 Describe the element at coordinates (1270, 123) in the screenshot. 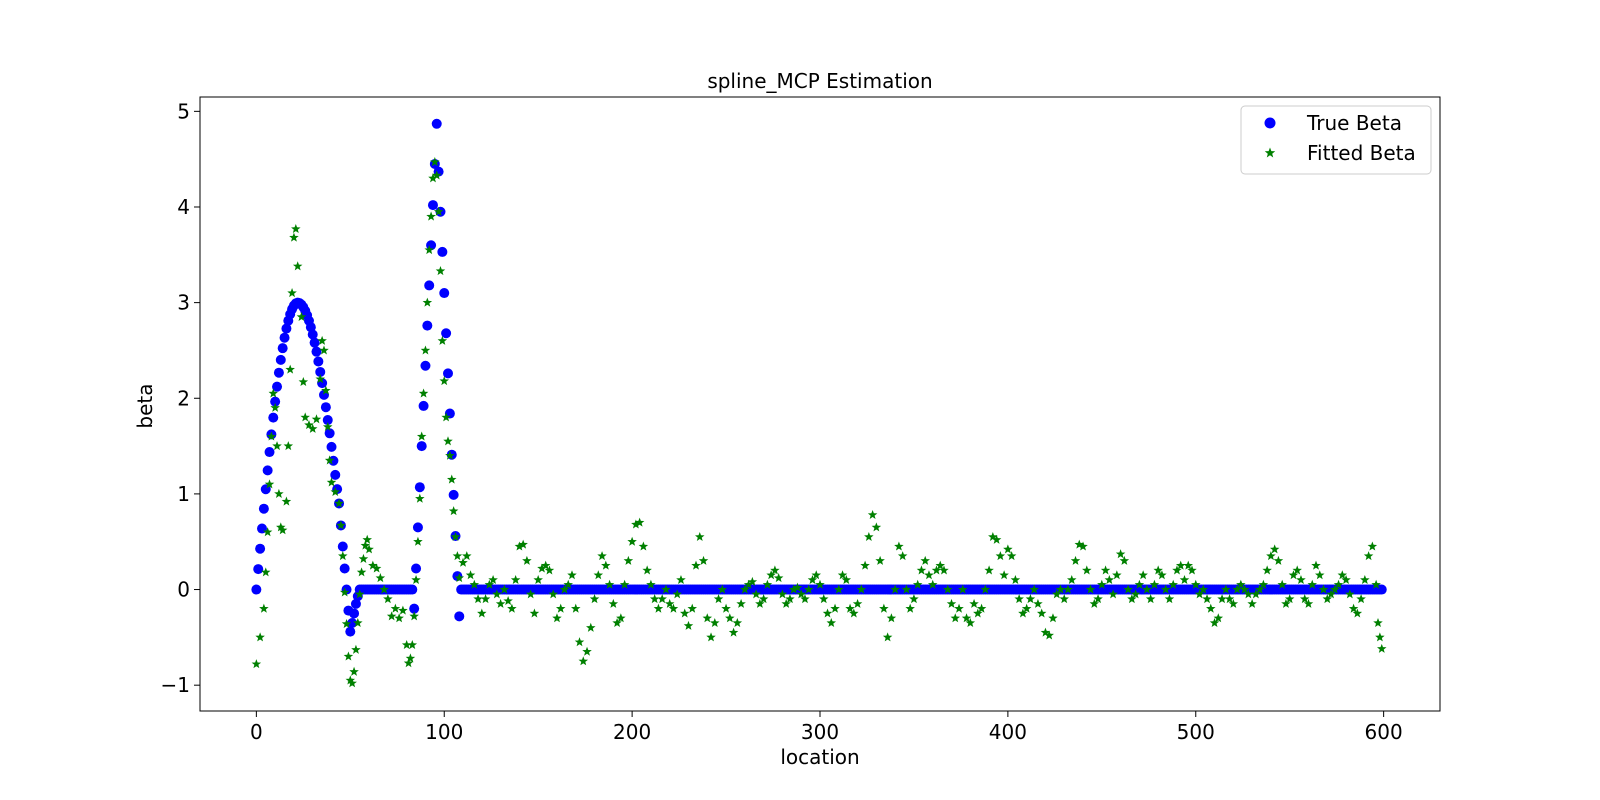

I see `legend-true-beta-marker` at that location.